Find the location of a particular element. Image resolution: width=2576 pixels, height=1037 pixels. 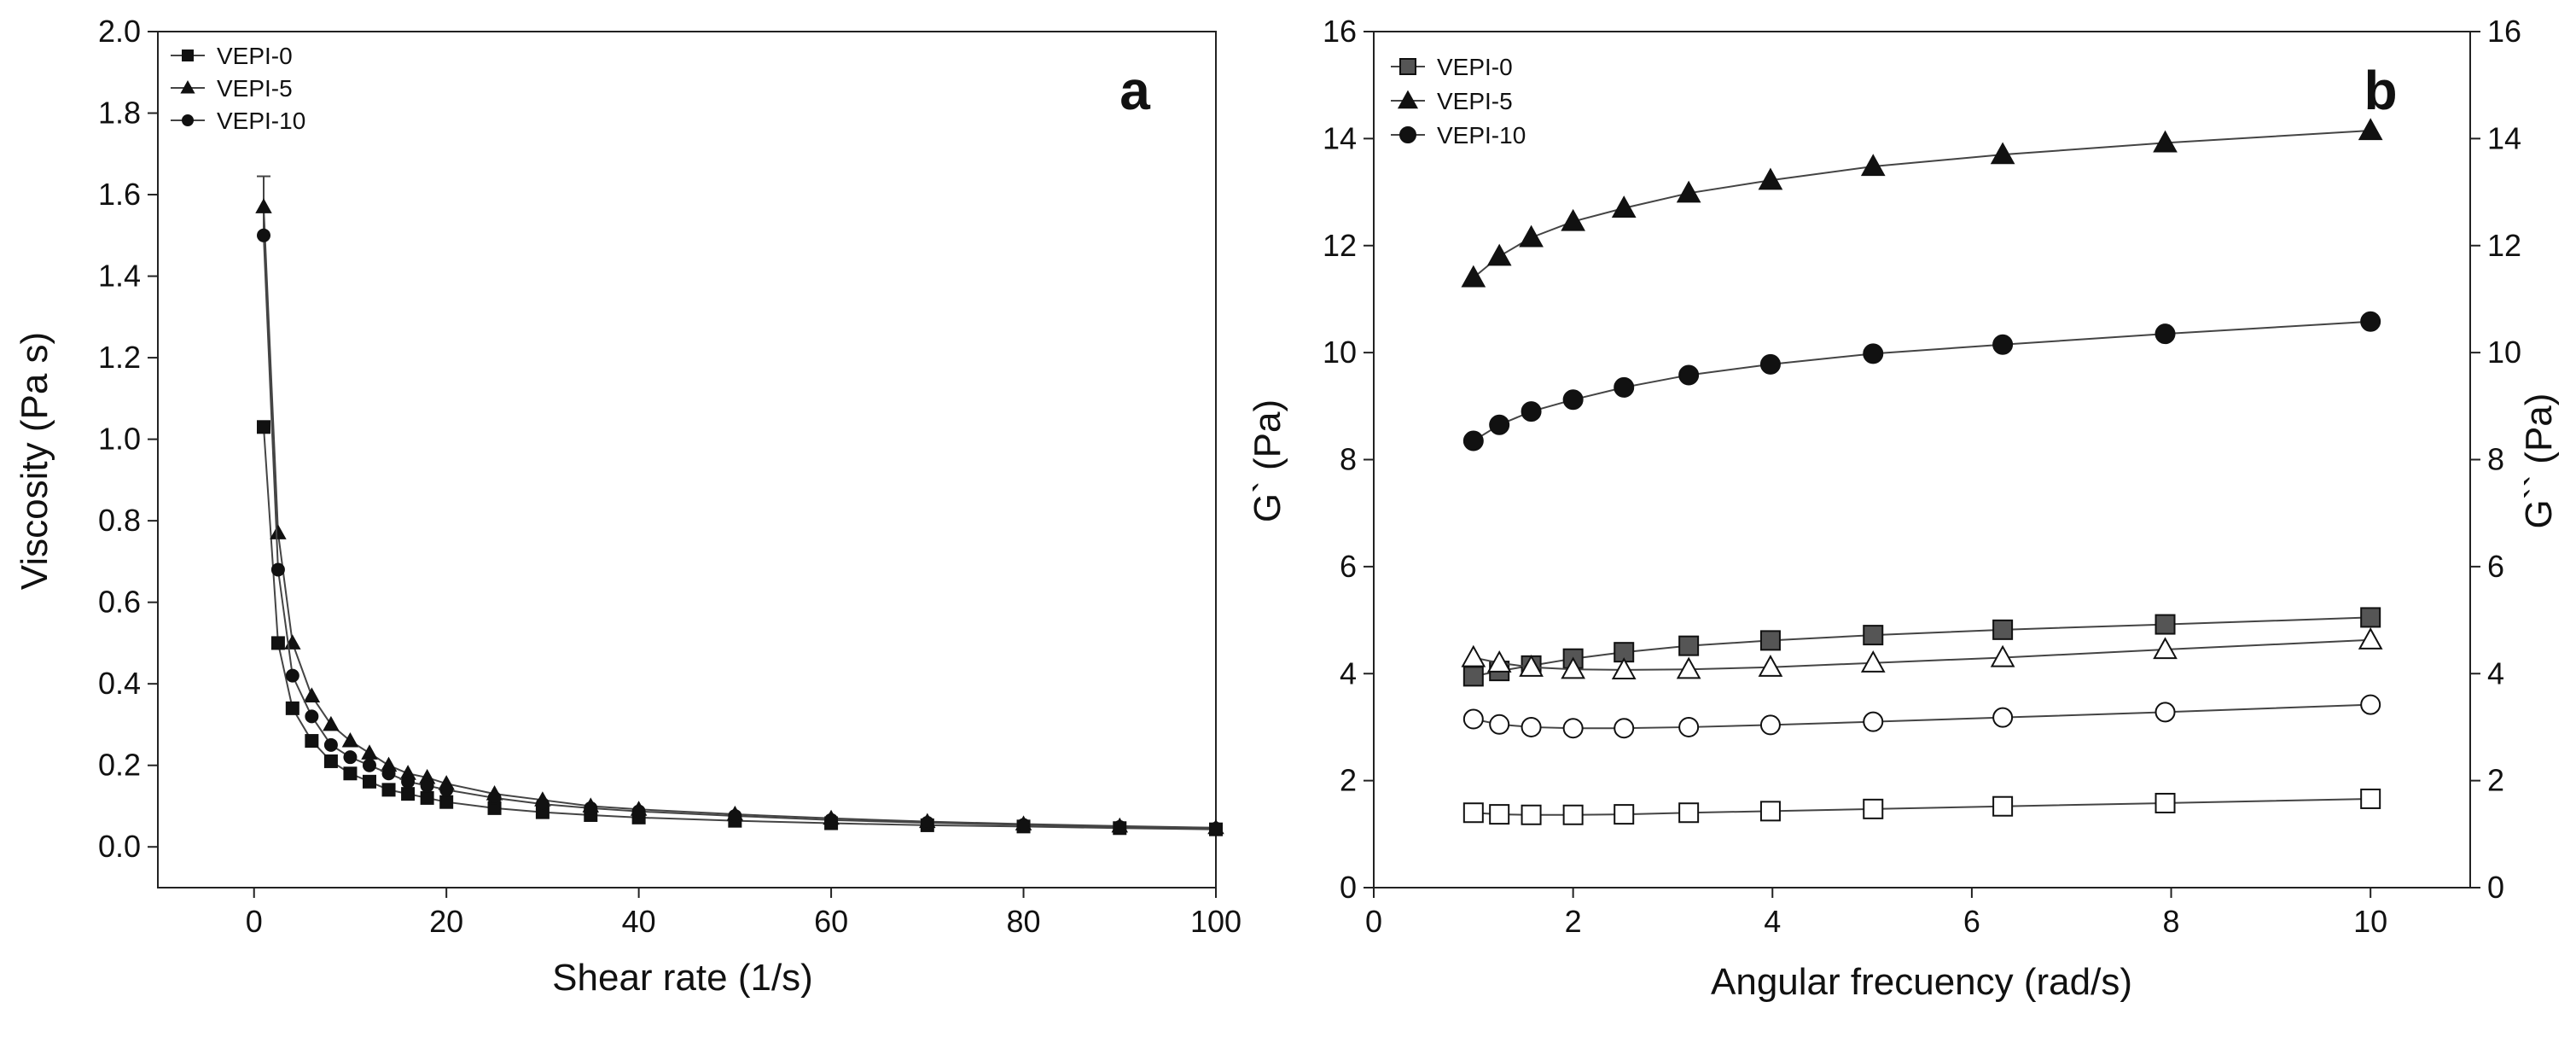

panel-b-legend-label: VEPI-10 is located at coordinates (1481, 135).